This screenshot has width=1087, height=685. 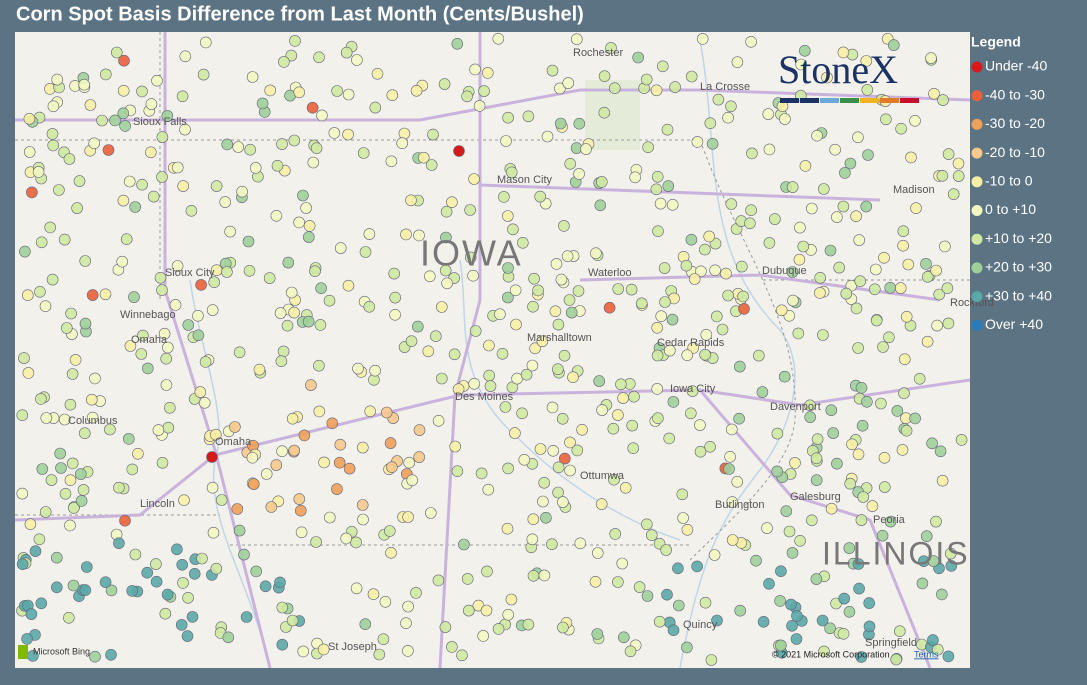 I want to click on provider: Microsoft Bing, so click(x=61, y=651).